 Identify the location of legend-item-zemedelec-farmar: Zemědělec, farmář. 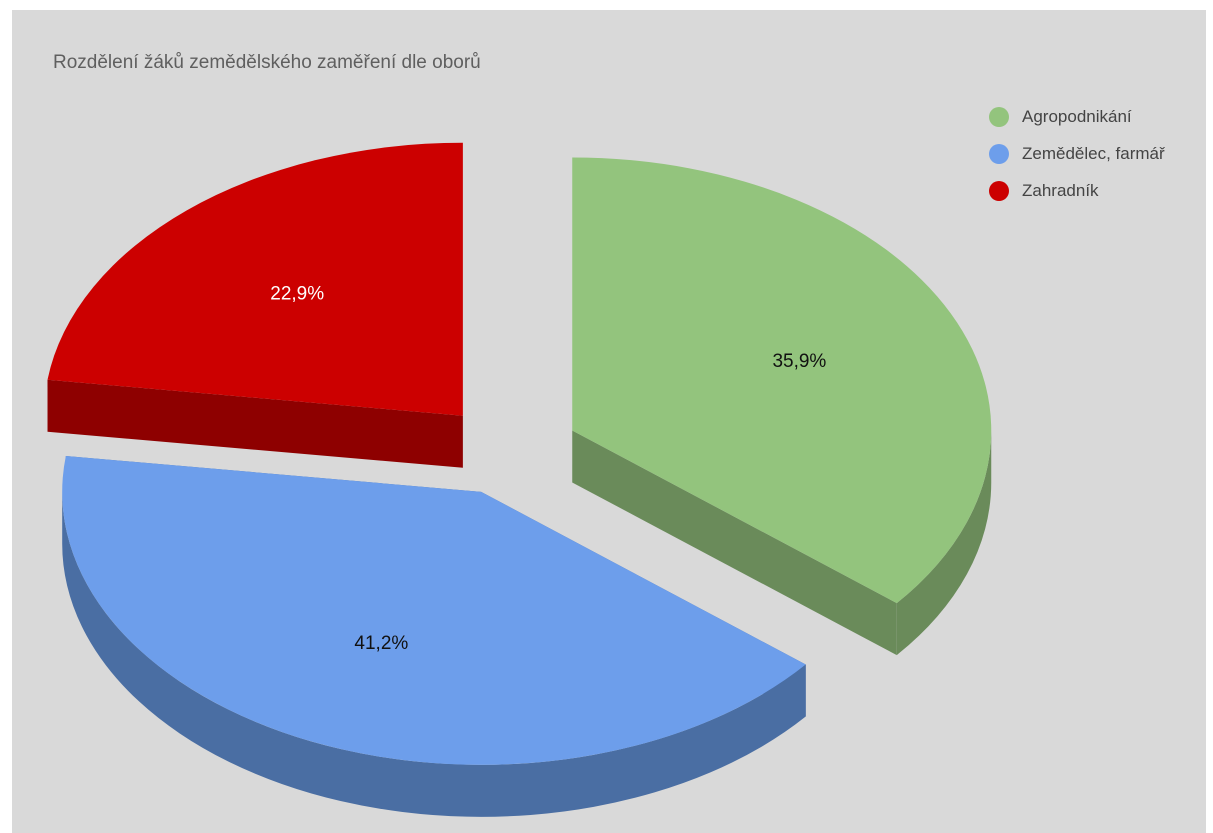
(1077, 153).